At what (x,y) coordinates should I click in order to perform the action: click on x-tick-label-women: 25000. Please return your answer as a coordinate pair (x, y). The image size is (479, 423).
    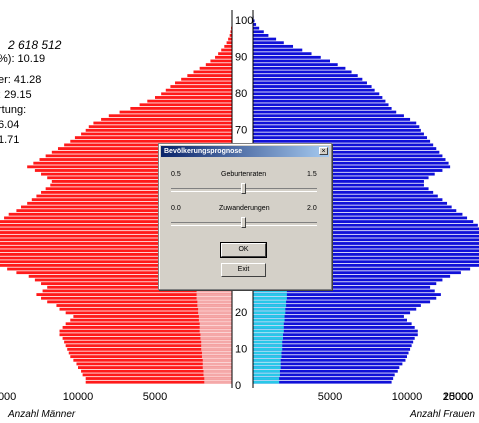
    Looking at the image, I should click on (458, 397).